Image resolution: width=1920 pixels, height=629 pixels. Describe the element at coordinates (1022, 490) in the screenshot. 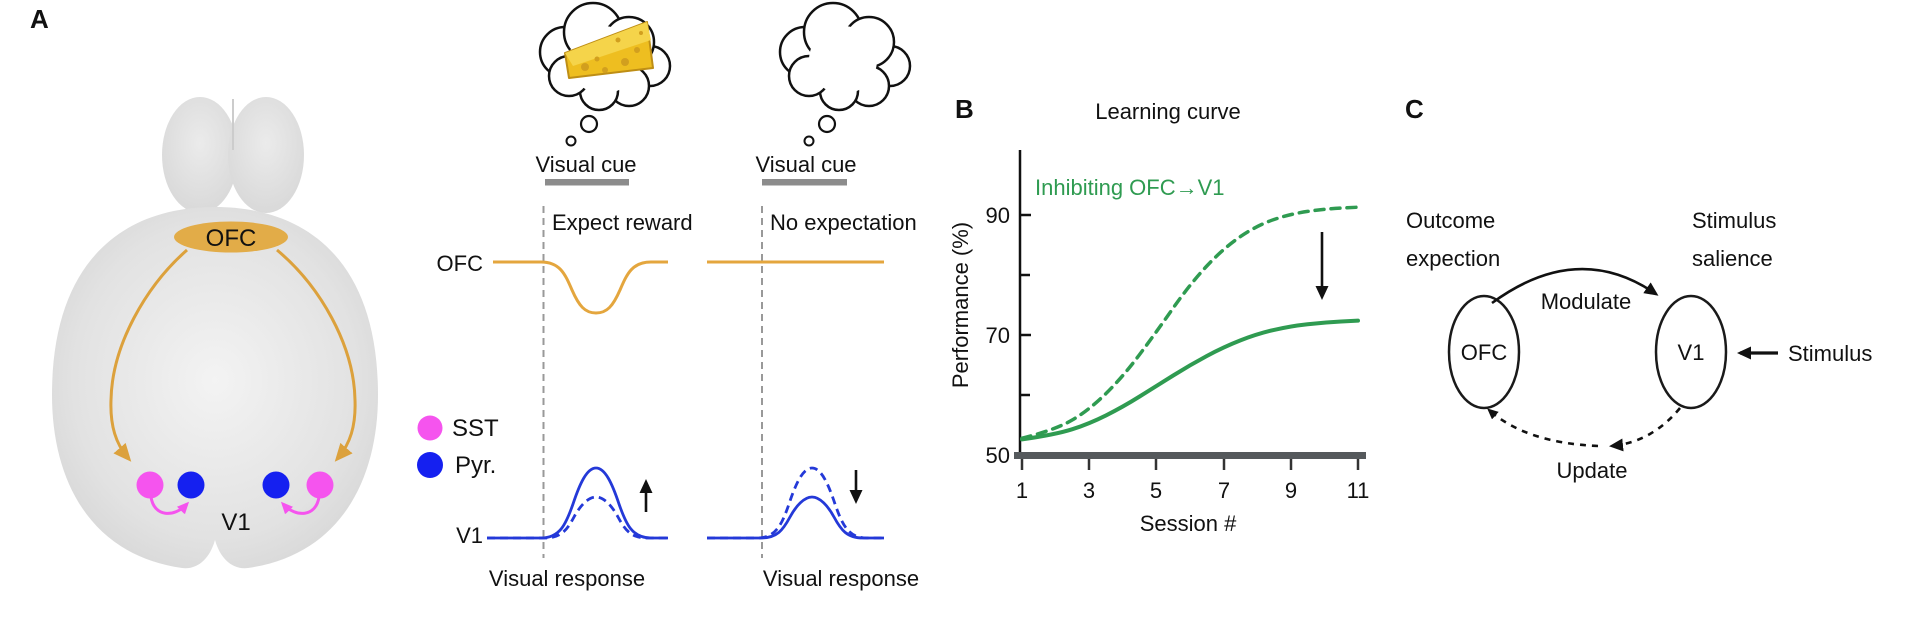

I see `xtick-label-1: 1` at that location.